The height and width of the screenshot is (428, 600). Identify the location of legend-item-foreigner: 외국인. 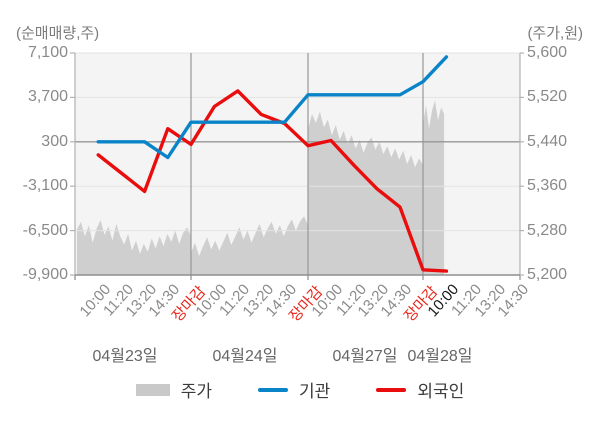
(420, 389).